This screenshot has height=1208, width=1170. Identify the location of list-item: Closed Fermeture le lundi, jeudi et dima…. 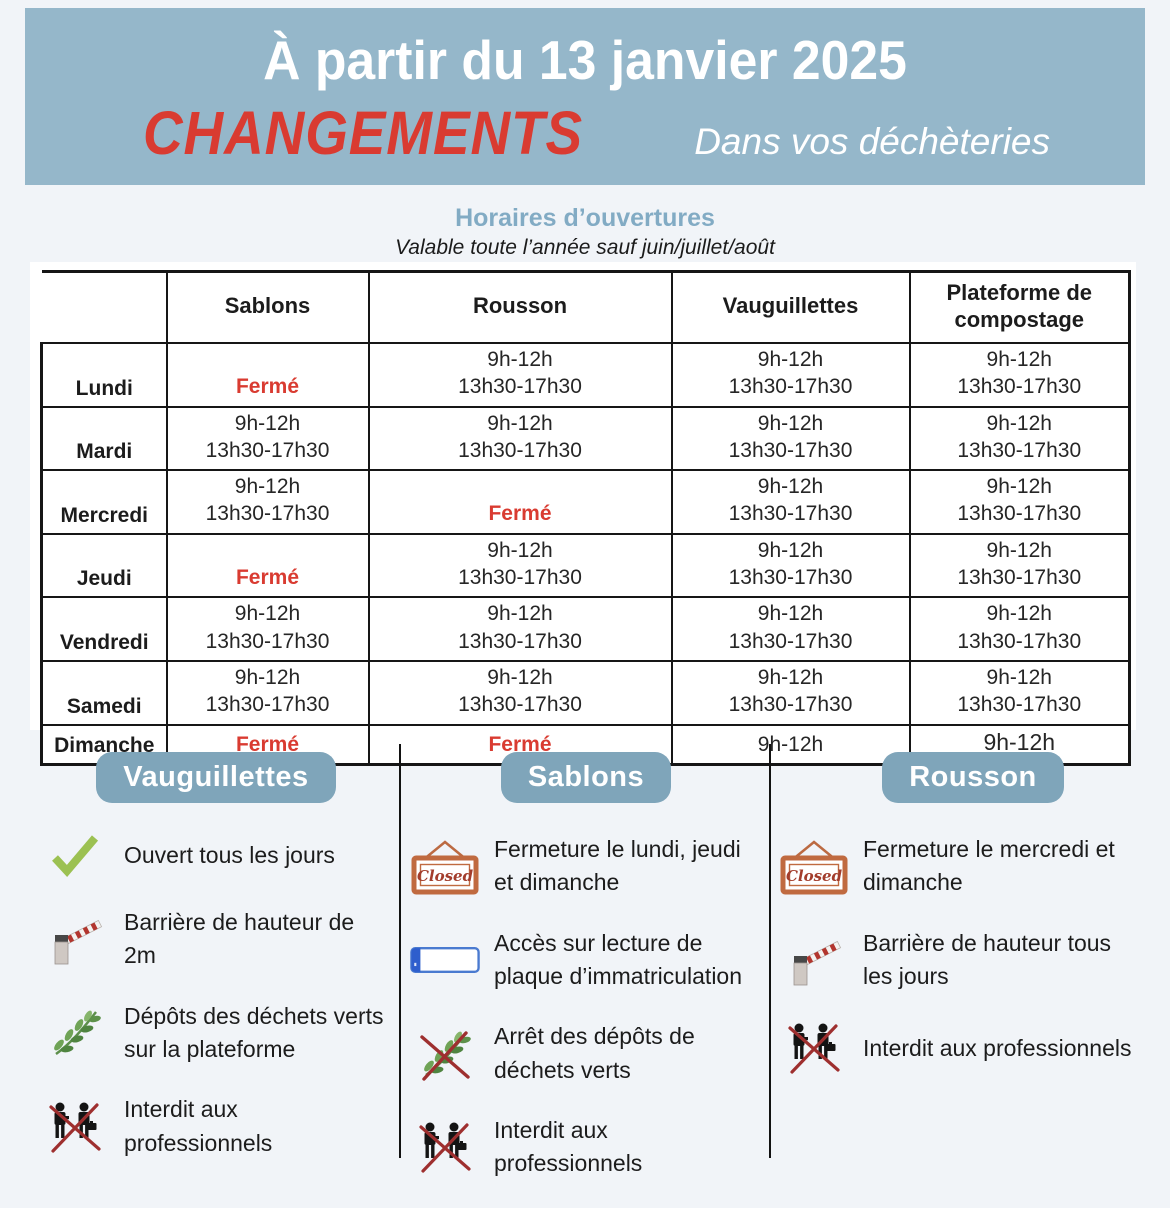
(586, 866).